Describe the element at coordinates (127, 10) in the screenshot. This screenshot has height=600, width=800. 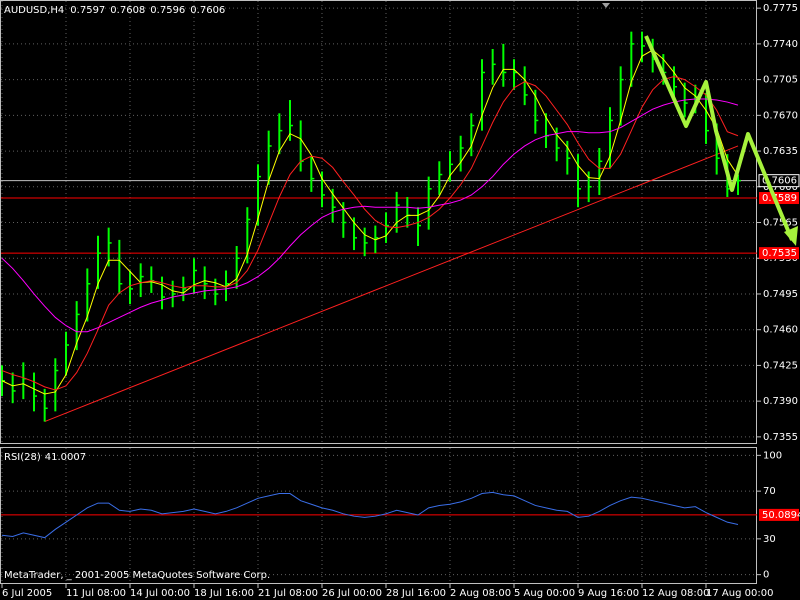
I see `ohlc-value: 0.7608` at that location.